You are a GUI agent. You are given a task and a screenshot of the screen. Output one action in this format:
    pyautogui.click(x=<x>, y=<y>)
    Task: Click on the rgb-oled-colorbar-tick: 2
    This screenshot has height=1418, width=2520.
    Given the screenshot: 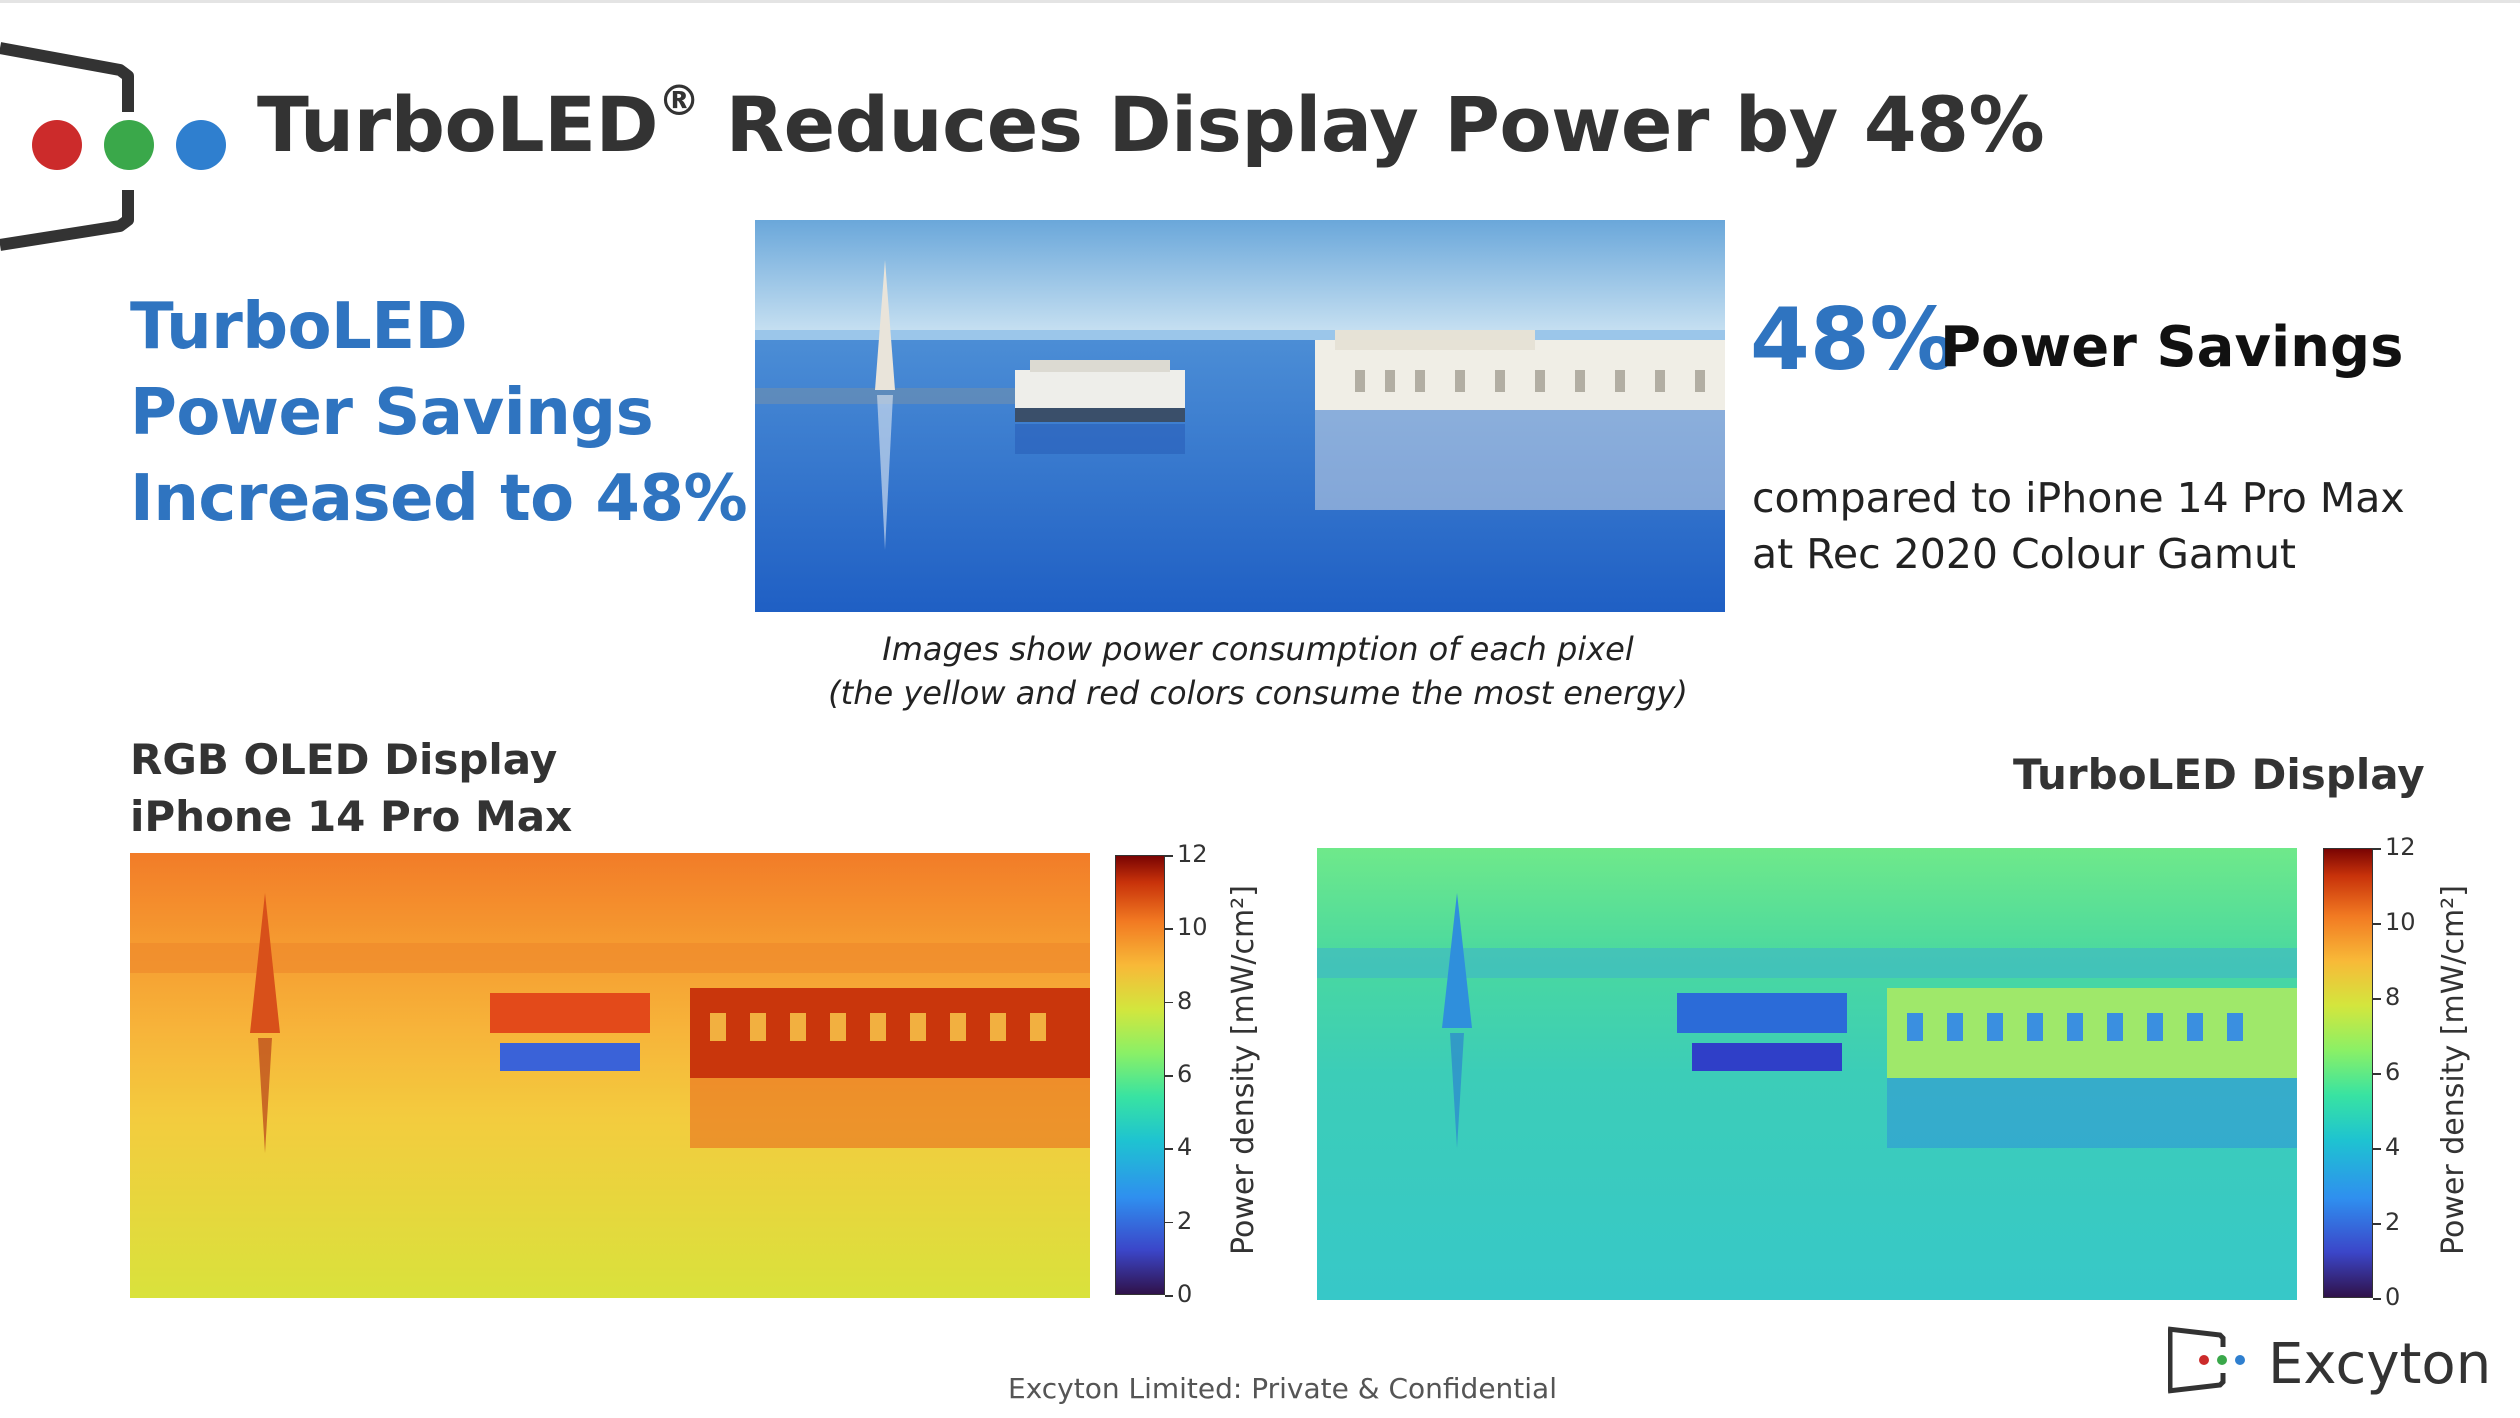 What is the action you would take?
    pyautogui.click(x=1185, y=1220)
    